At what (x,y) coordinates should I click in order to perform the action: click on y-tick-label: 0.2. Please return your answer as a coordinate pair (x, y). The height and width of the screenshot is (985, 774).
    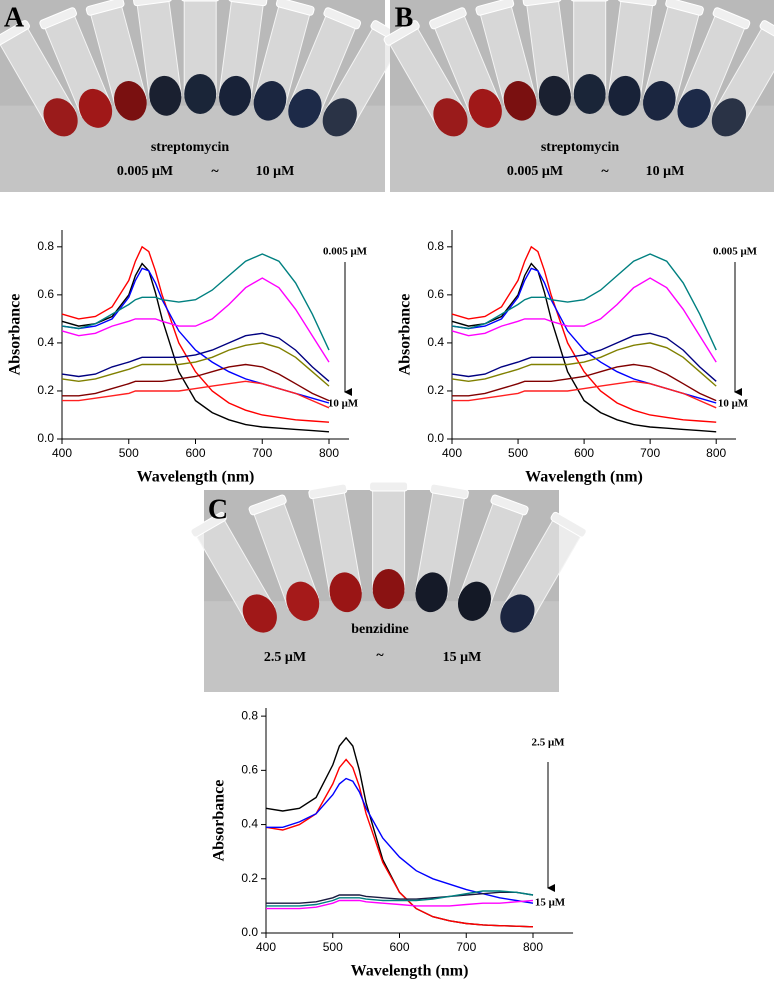
    Looking at the image, I should click on (435, 390).